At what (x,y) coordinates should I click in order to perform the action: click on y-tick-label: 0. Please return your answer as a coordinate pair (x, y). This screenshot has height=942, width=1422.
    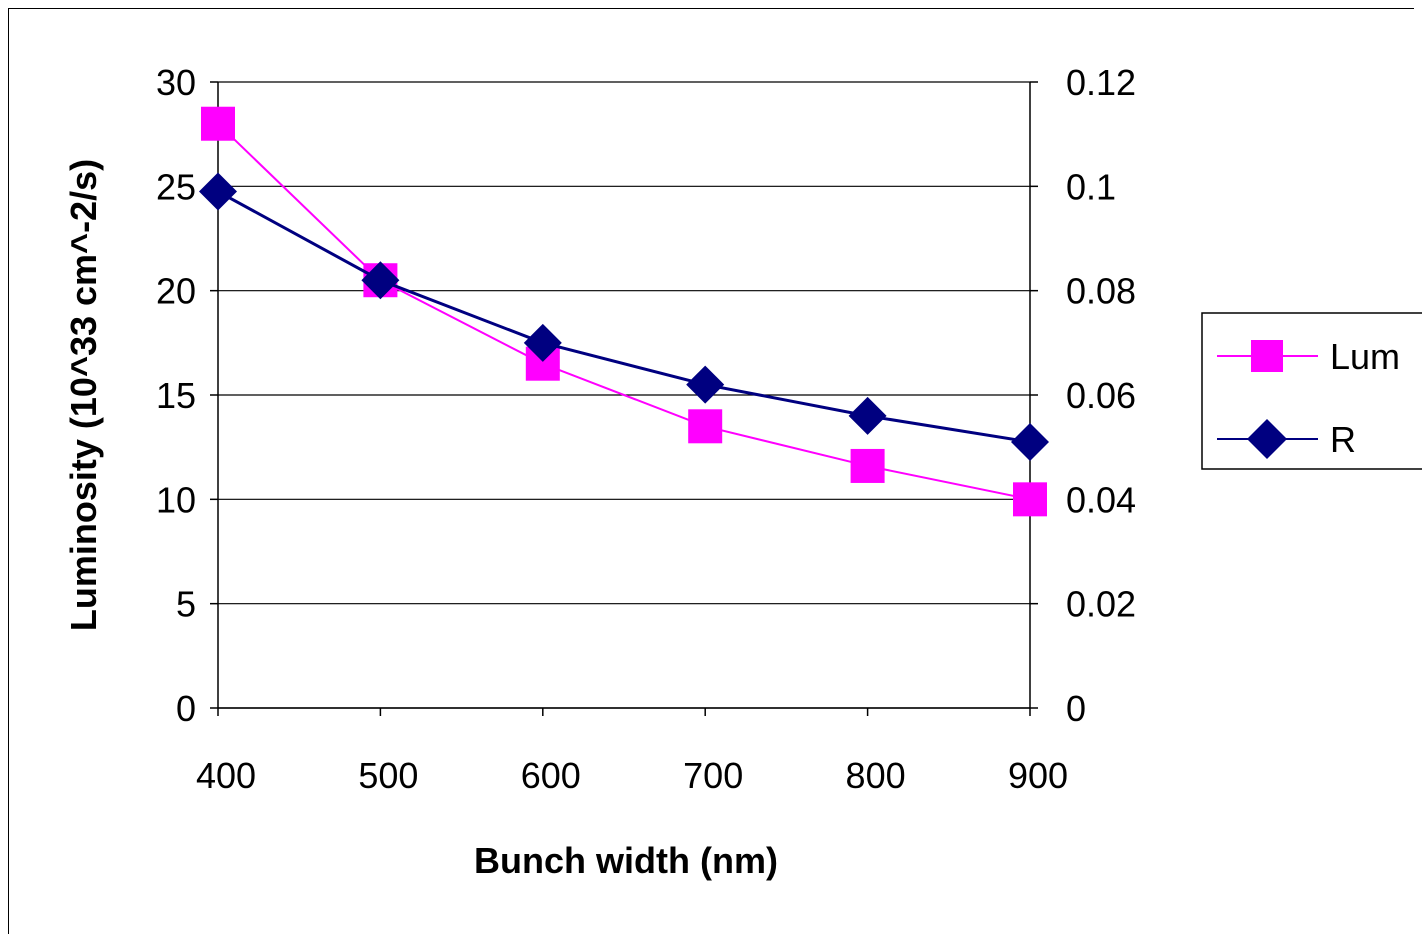
    Looking at the image, I should click on (186, 708).